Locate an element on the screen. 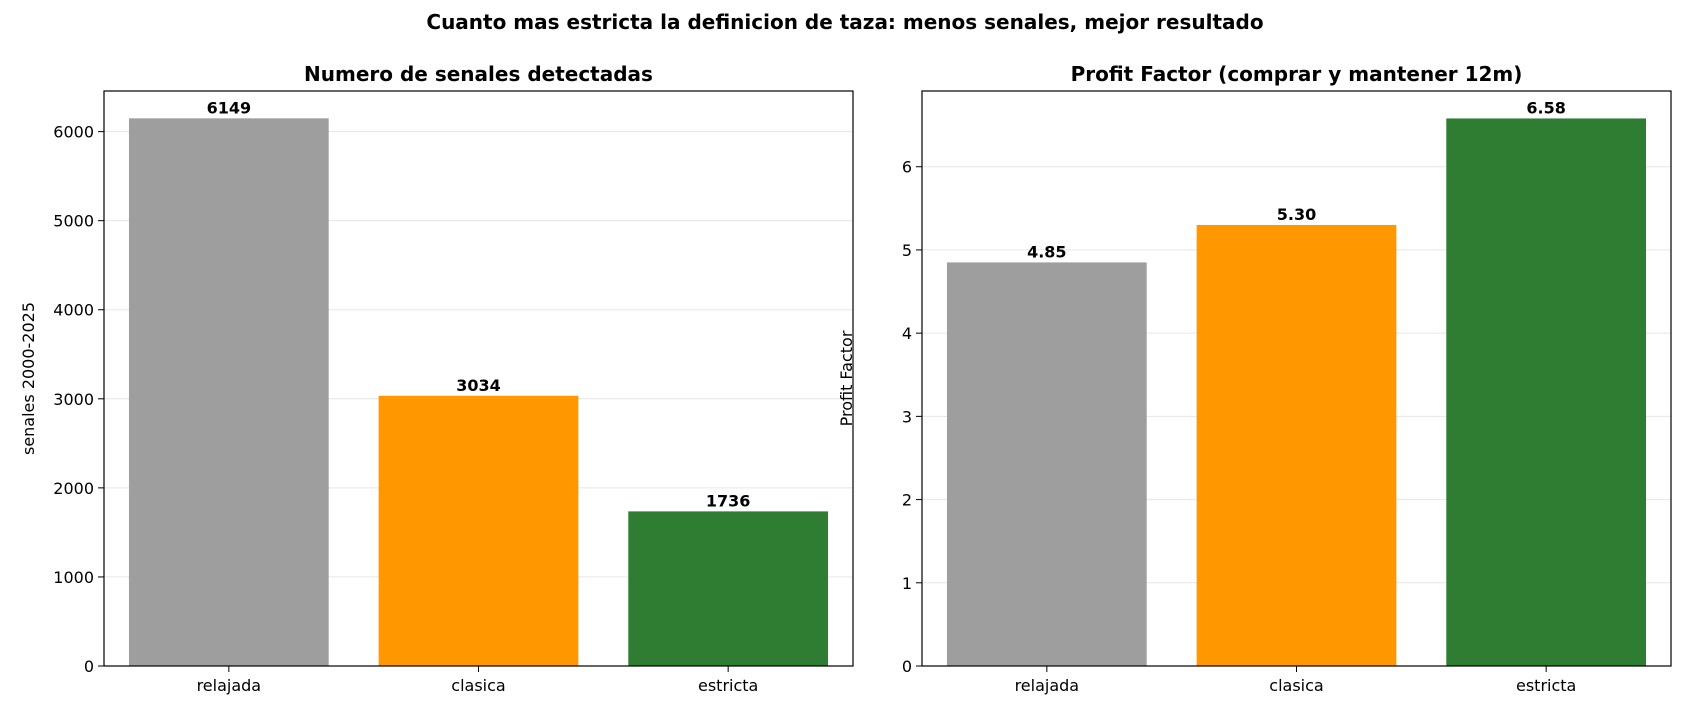  y-axis-label: senales 2000-2025 is located at coordinates (28, 378).